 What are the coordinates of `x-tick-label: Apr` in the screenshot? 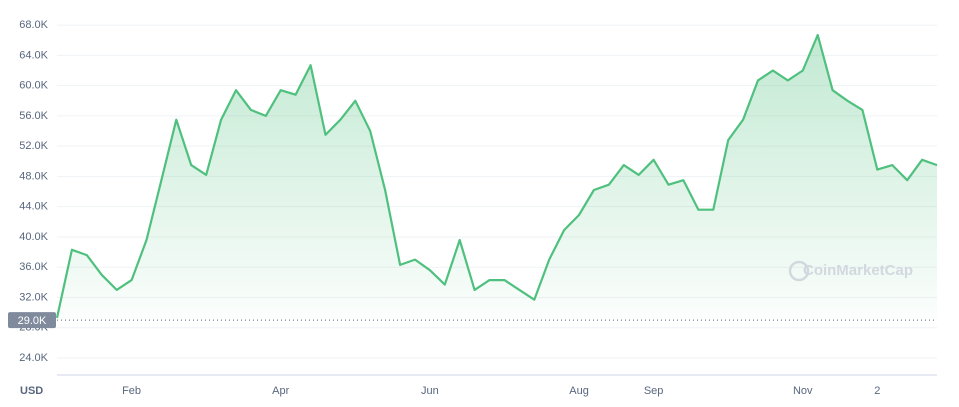 It's located at (280, 391).